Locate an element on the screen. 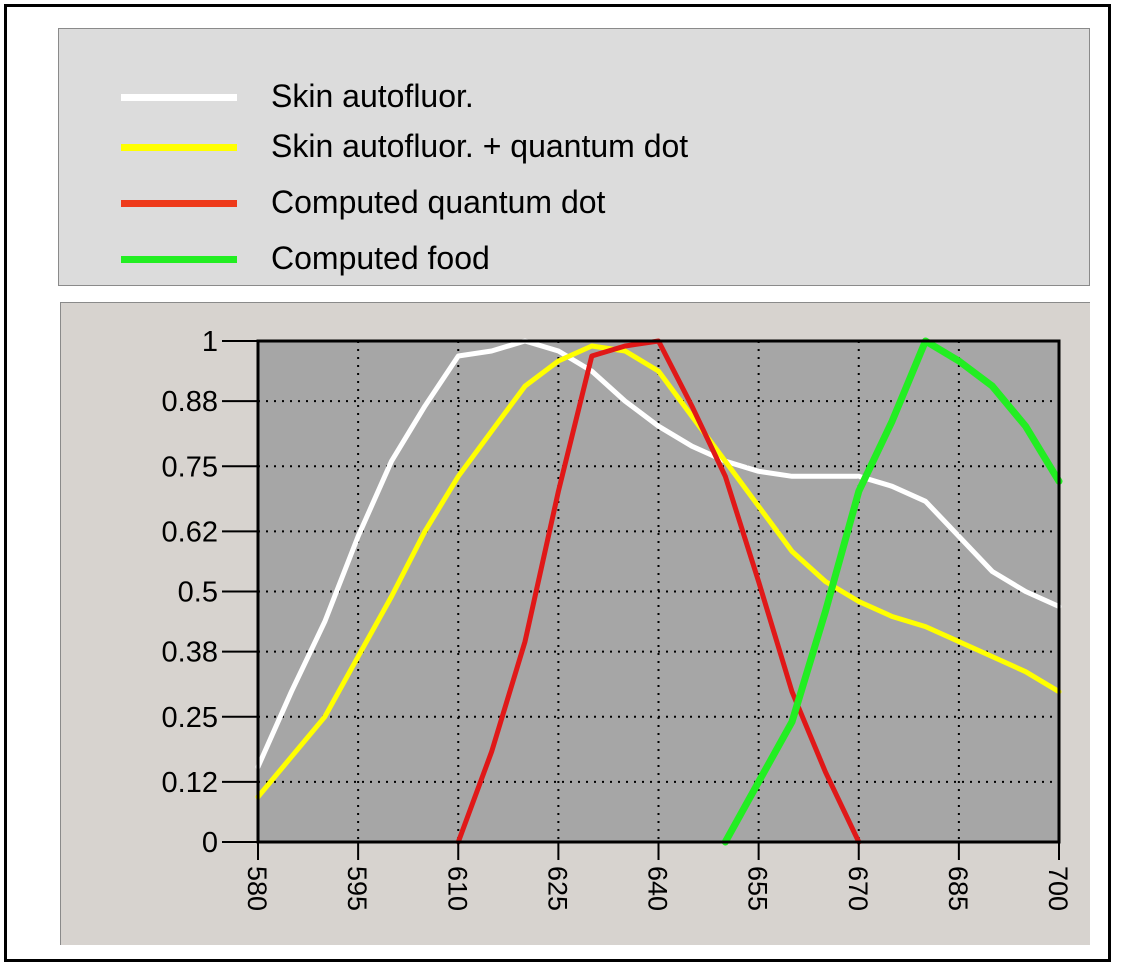 The width and height of the screenshot is (1121, 972). y-tick-label: 0.38 is located at coordinates (190, 653).